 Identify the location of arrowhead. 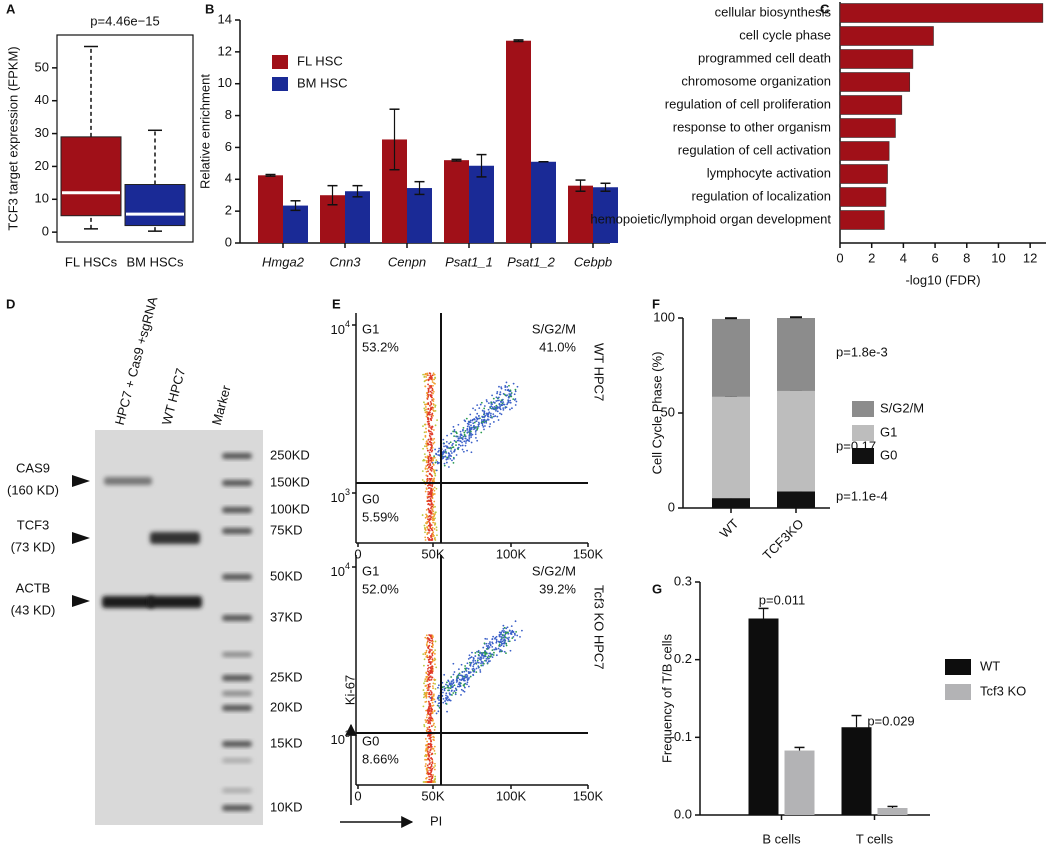
(81, 481).